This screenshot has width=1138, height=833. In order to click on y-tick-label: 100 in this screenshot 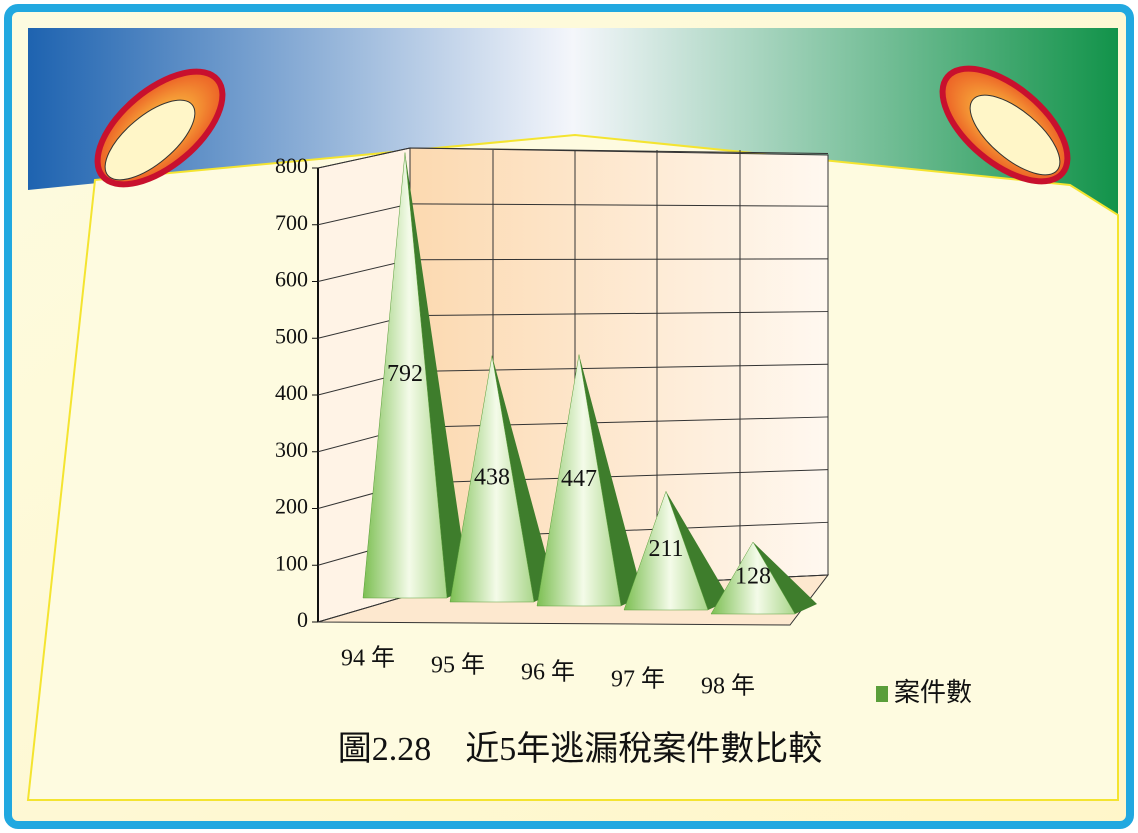, I will do `click(291, 562)`.